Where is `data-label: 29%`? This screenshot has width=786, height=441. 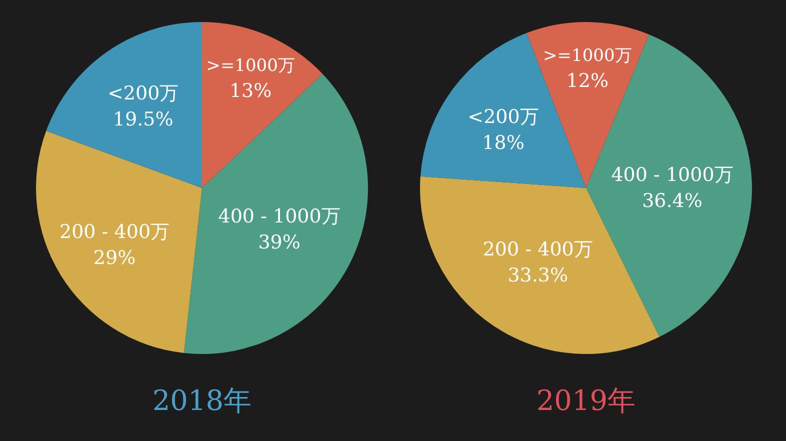
data-label: 29% is located at coordinates (114, 258).